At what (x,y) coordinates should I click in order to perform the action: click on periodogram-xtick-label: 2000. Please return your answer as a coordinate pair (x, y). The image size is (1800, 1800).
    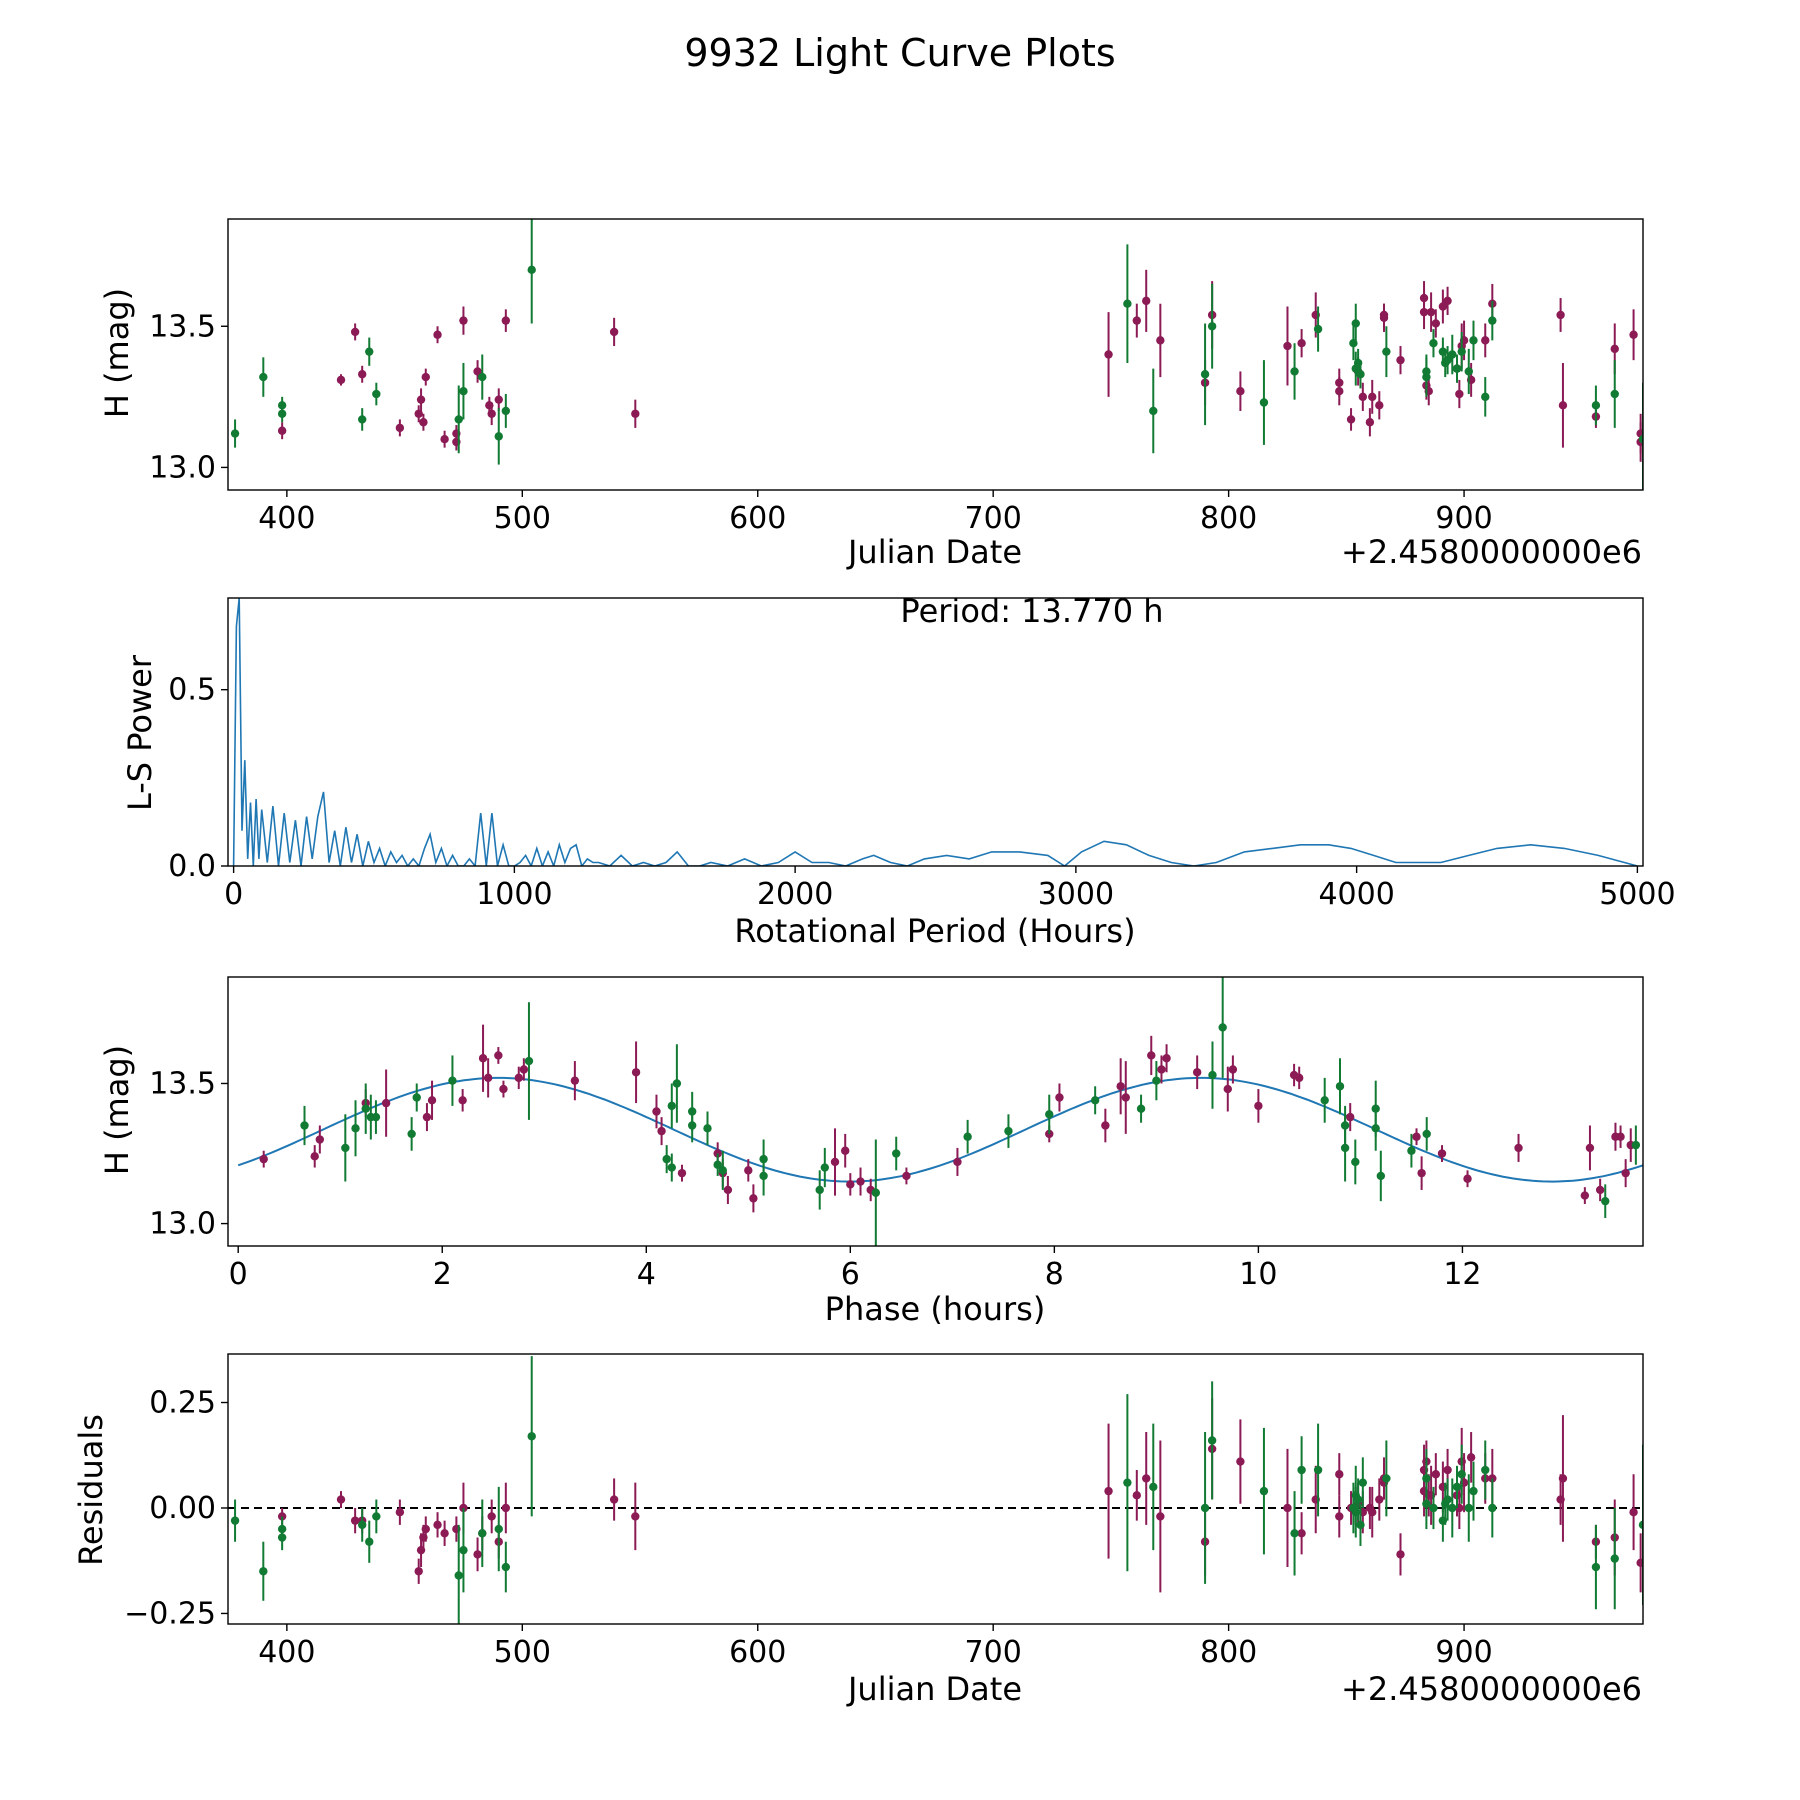
    Looking at the image, I should click on (795, 894).